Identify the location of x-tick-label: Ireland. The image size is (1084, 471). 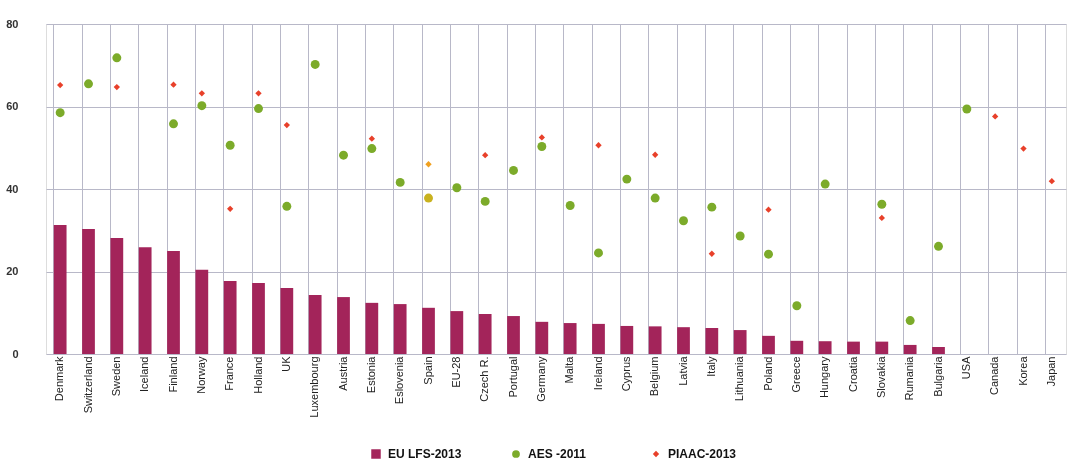
(597, 373).